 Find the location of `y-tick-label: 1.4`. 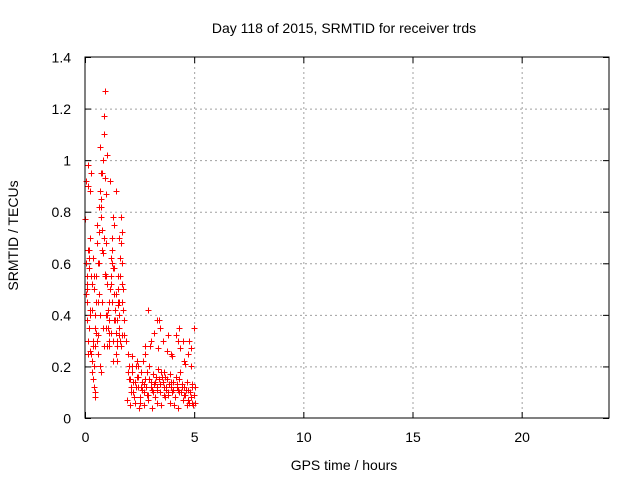

y-tick-label: 1.4 is located at coordinates (62, 58).